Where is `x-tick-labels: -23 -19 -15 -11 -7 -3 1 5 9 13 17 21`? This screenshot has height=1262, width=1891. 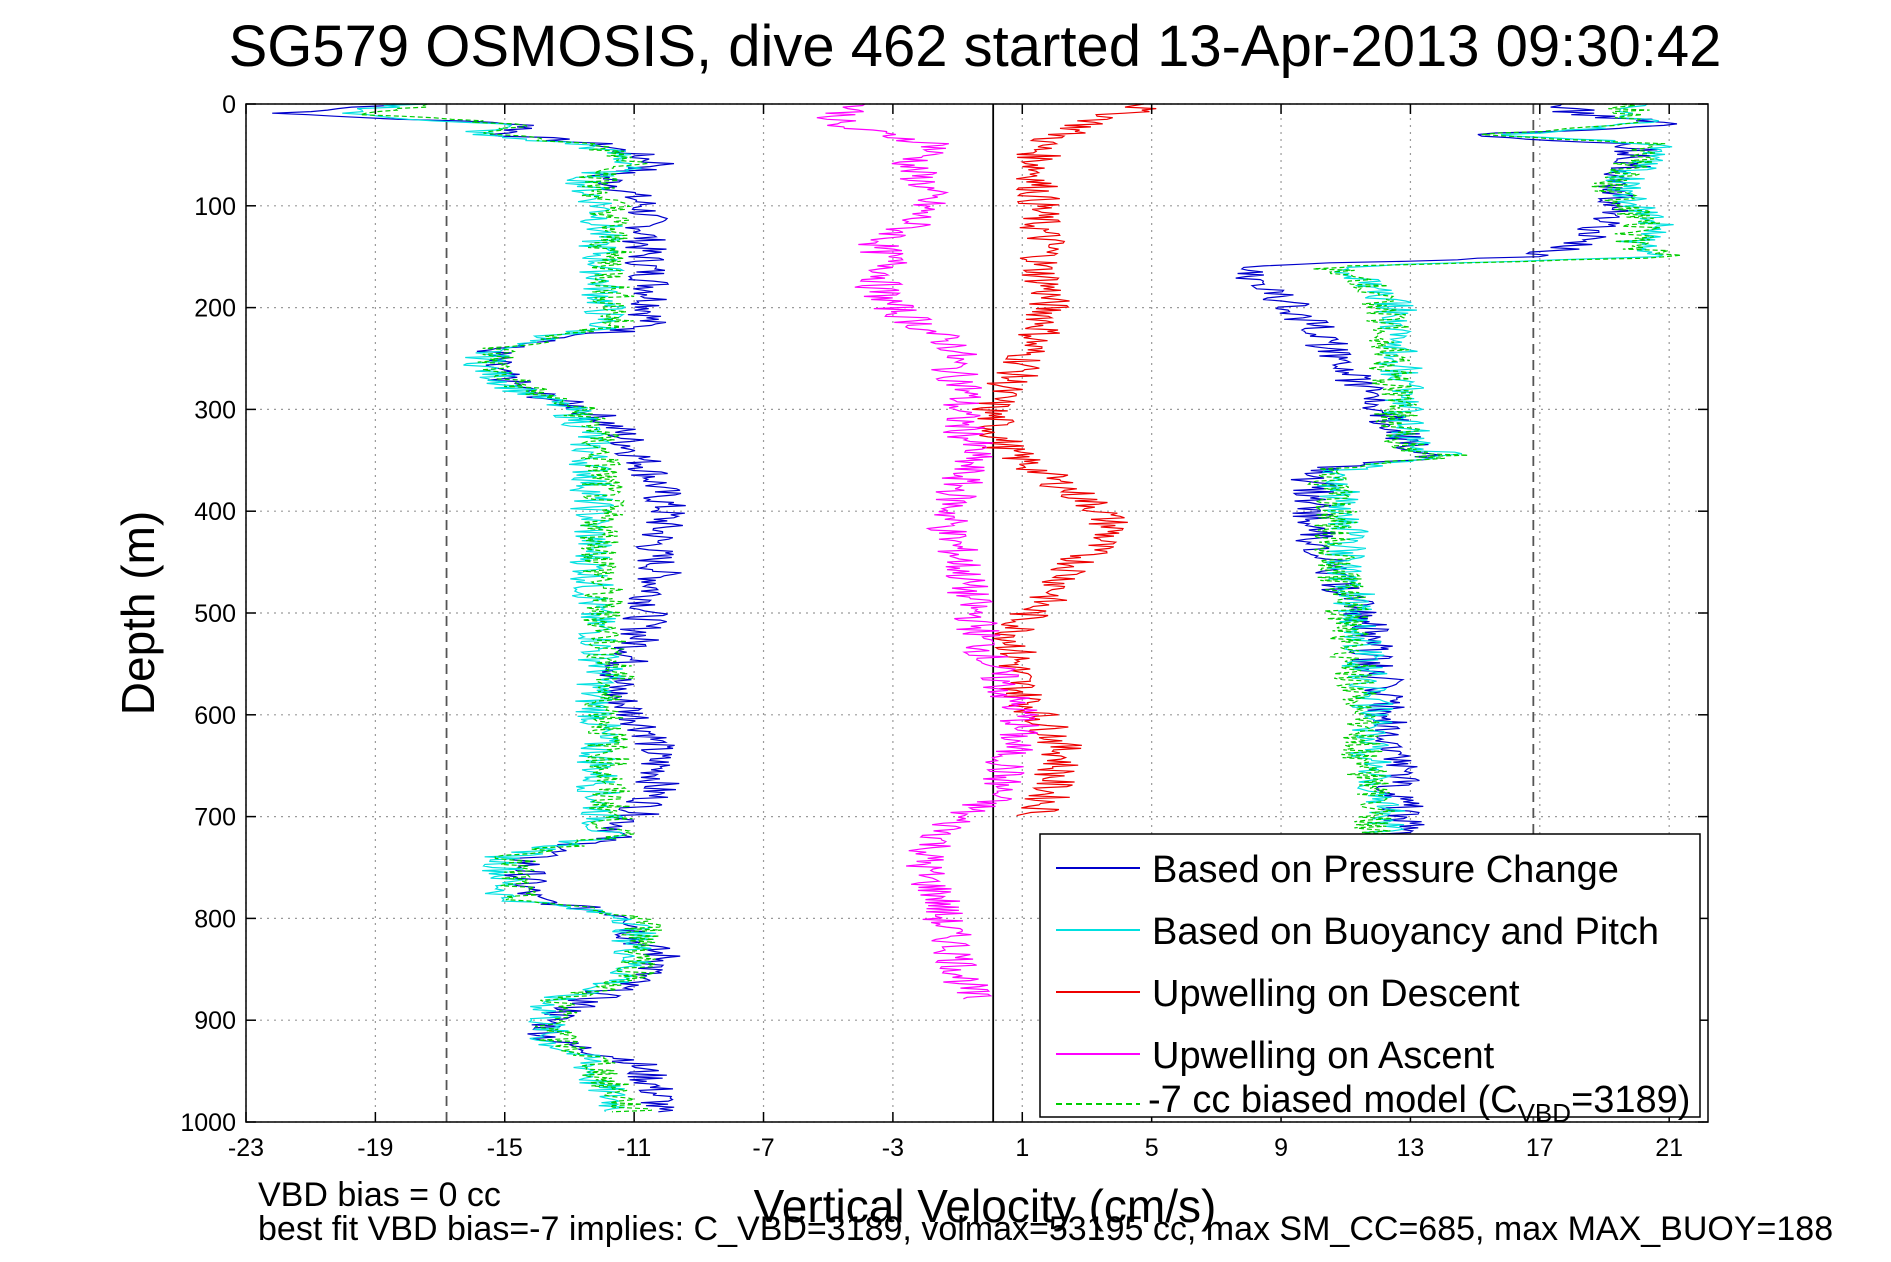
x-tick-labels: -23 -19 -15 -11 -7 -3 1 5 9 13 17 21 is located at coordinates (955, 1148).